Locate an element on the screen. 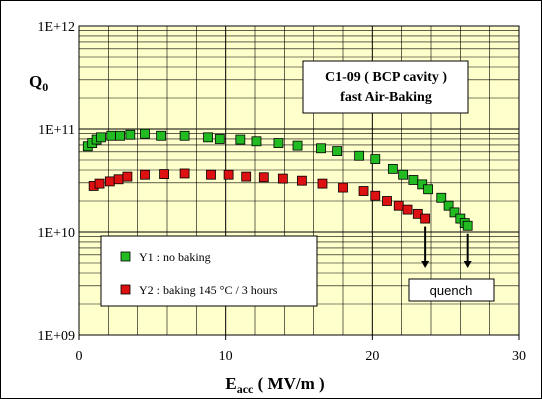 The image size is (542, 399). x-tick-label: 0 is located at coordinates (79, 356).